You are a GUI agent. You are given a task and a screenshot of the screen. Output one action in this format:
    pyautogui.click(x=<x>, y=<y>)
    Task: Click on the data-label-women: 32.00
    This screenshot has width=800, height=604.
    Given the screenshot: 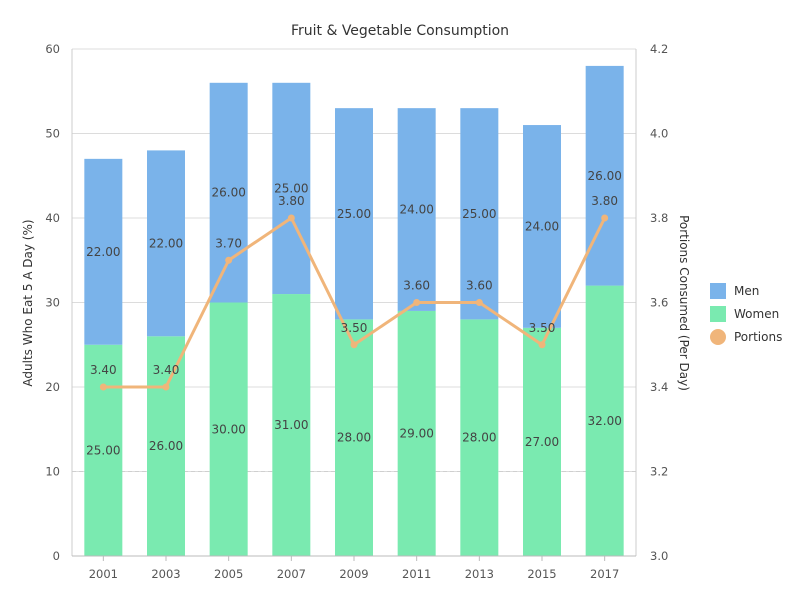 What is the action you would take?
    pyautogui.click(x=604, y=421)
    